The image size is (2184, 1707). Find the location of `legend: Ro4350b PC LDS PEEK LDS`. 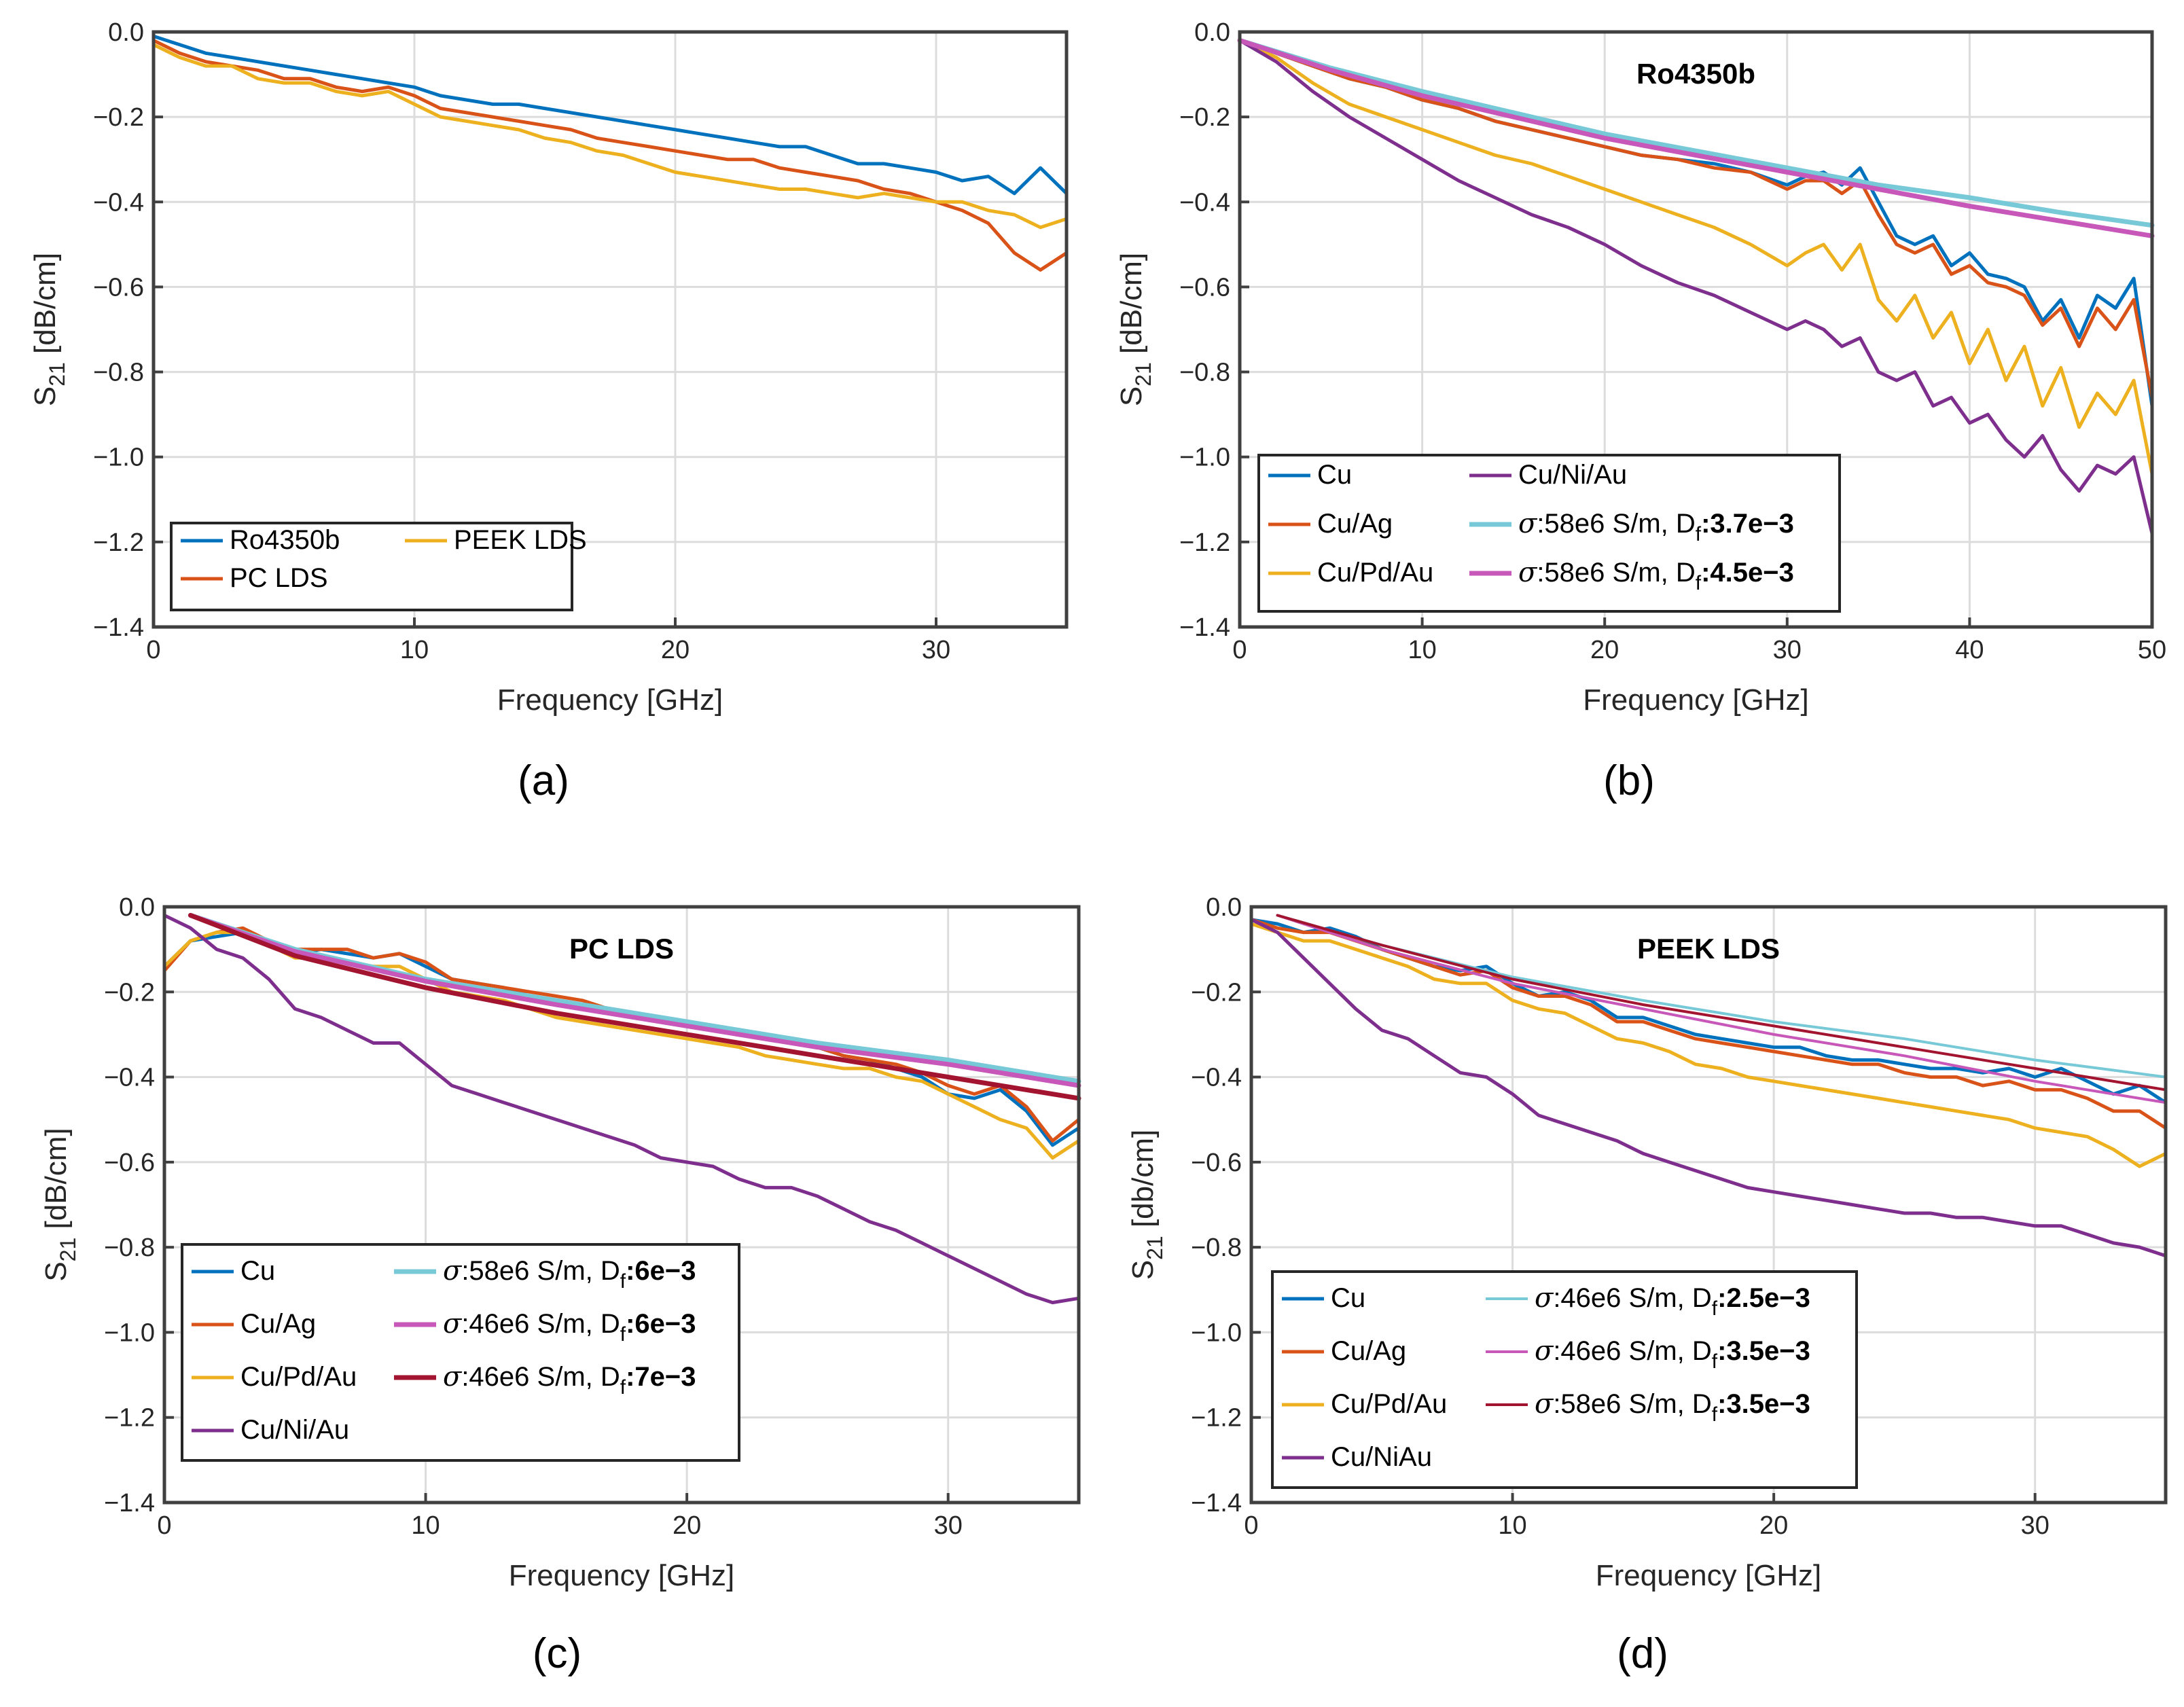

legend: Ro4350b PC LDS PEEK LDS is located at coordinates (378, 566).